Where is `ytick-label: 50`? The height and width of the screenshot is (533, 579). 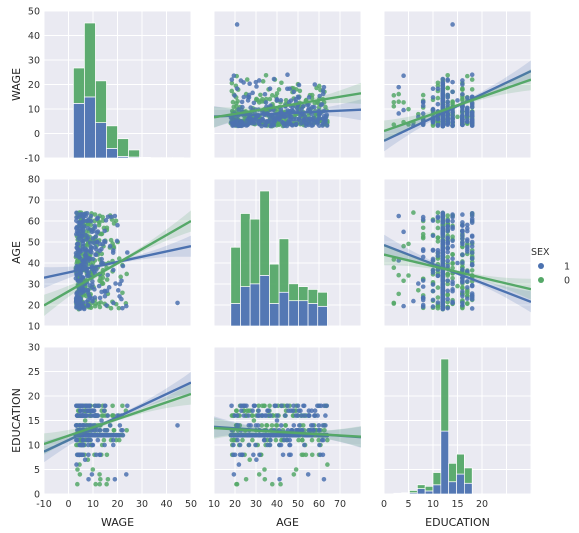
ytick-label: 50 is located at coordinates (34, 243).